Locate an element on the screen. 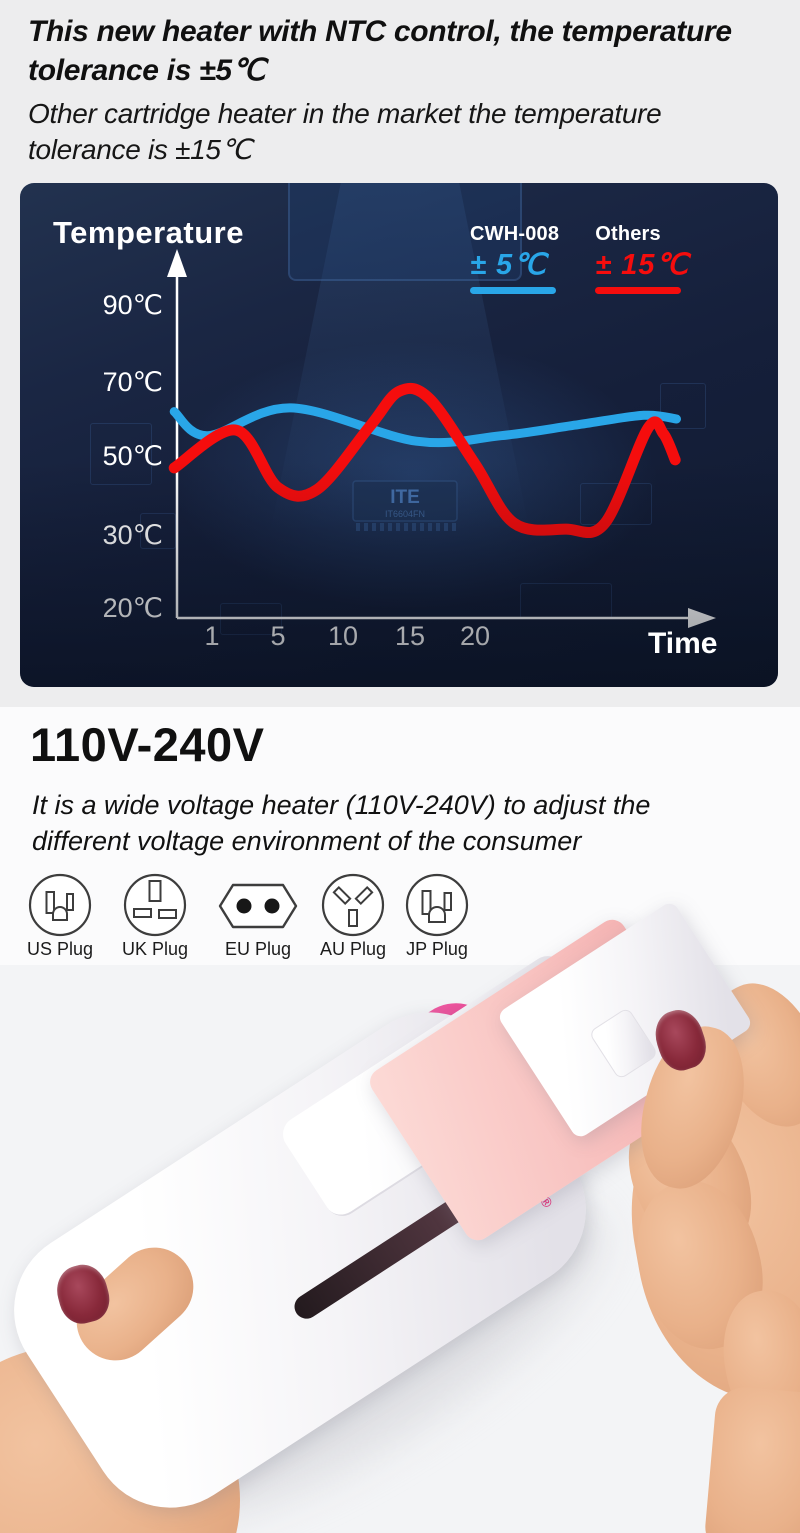  legend-tolerance: ± 15℃ is located at coordinates (642, 265).